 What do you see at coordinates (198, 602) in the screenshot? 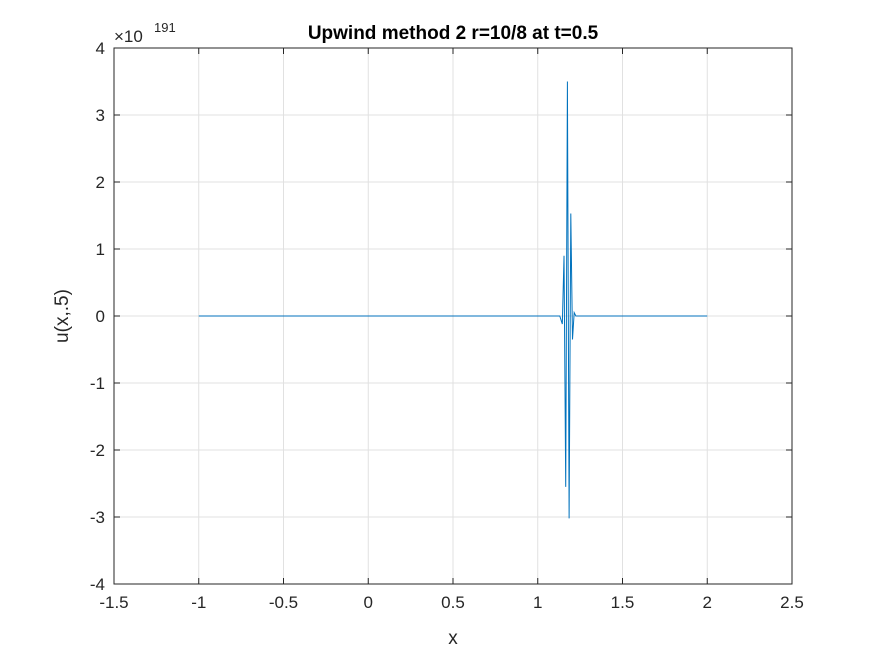
I see `x-tick-label: -1` at bounding box center [198, 602].